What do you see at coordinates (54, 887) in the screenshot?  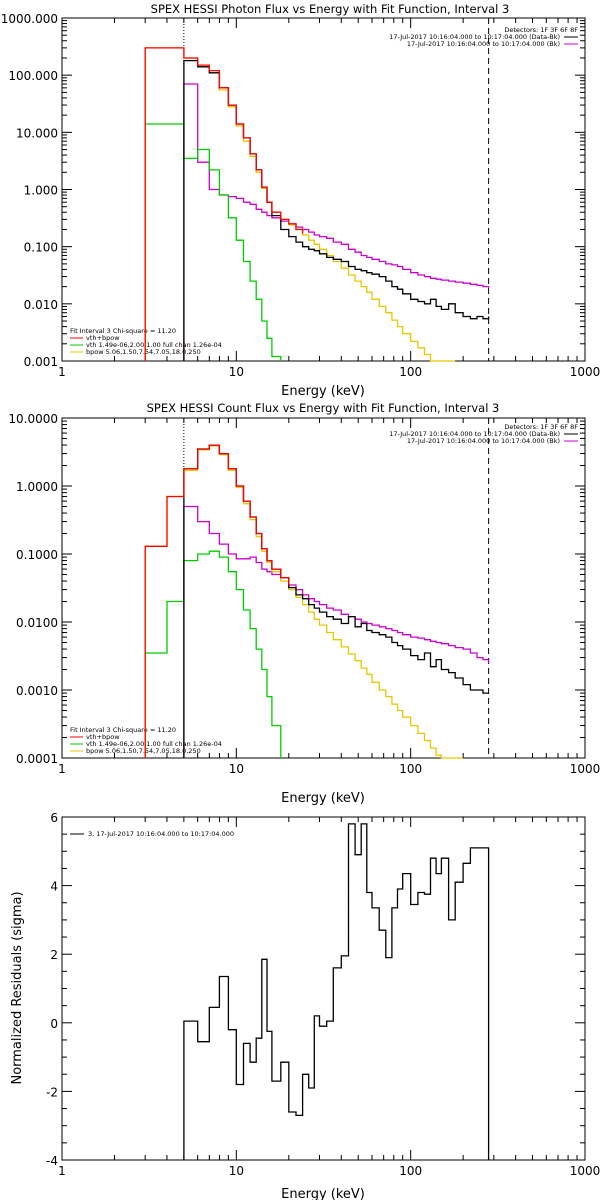 I see `residuals-ytick-label: 4` at bounding box center [54, 887].